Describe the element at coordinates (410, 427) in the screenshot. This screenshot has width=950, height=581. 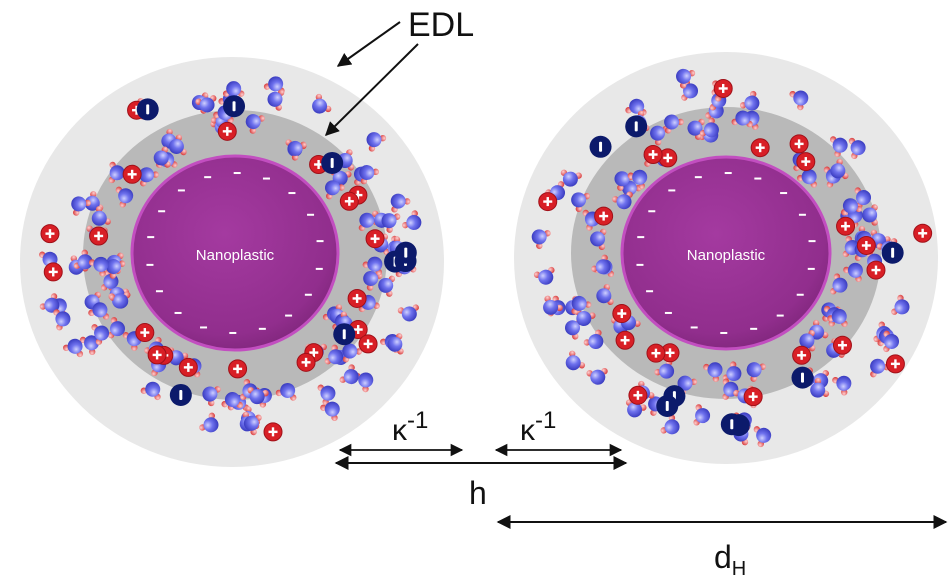
I see `kappa-left-label: κ-1` at that location.